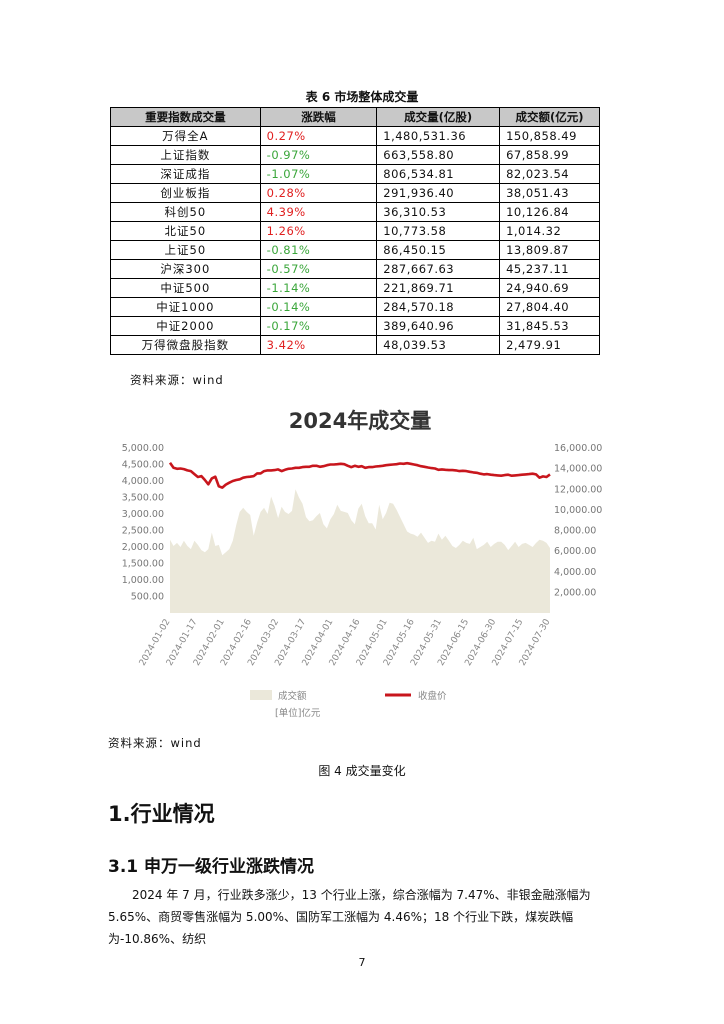  What do you see at coordinates (318, 250) in the screenshot?
I see `change-cell: -0.81%` at bounding box center [318, 250].